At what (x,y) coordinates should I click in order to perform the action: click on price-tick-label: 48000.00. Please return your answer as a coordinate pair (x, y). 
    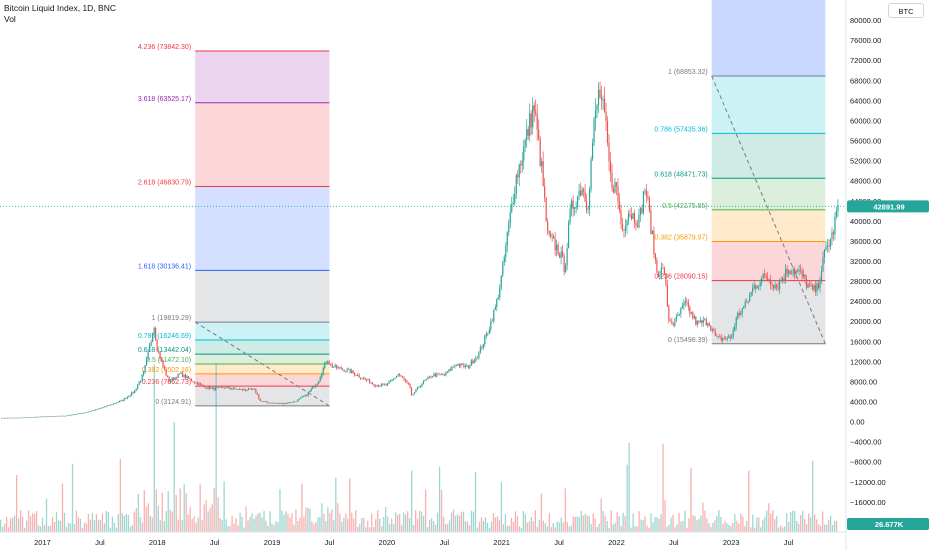
    Looking at the image, I should click on (865, 181).